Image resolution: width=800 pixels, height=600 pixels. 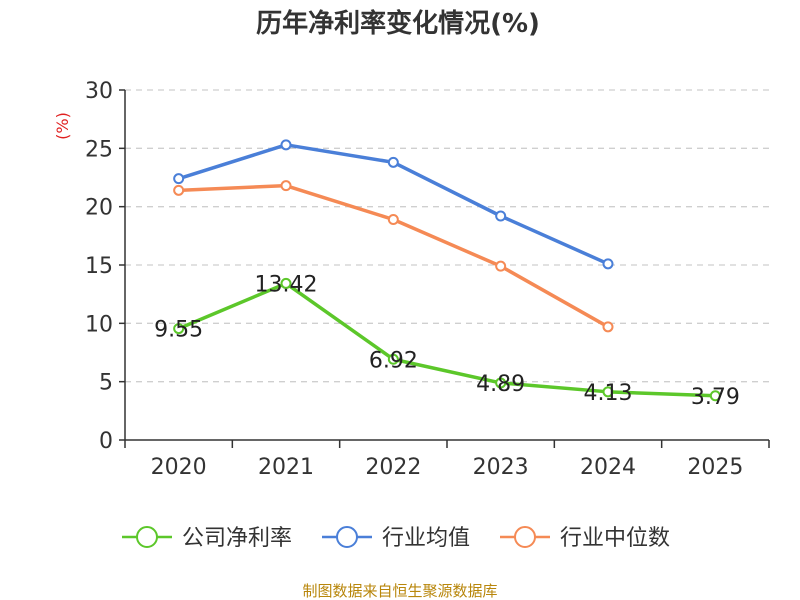 I want to click on y-axis-unit-label: (%), so click(x=62, y=126).